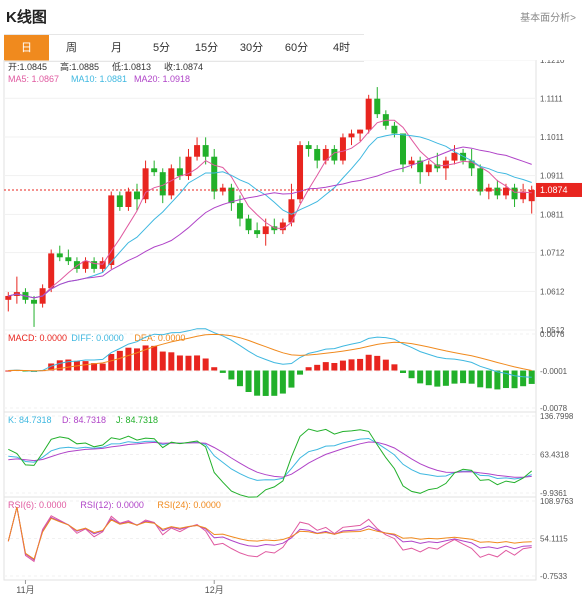 This screenshot has height=600, width=582. What do you see at coordinates (33, 79) in the screenshot?
I see `ma-legend-item: MA5: 1.0867` at bounding box center [33, 79].